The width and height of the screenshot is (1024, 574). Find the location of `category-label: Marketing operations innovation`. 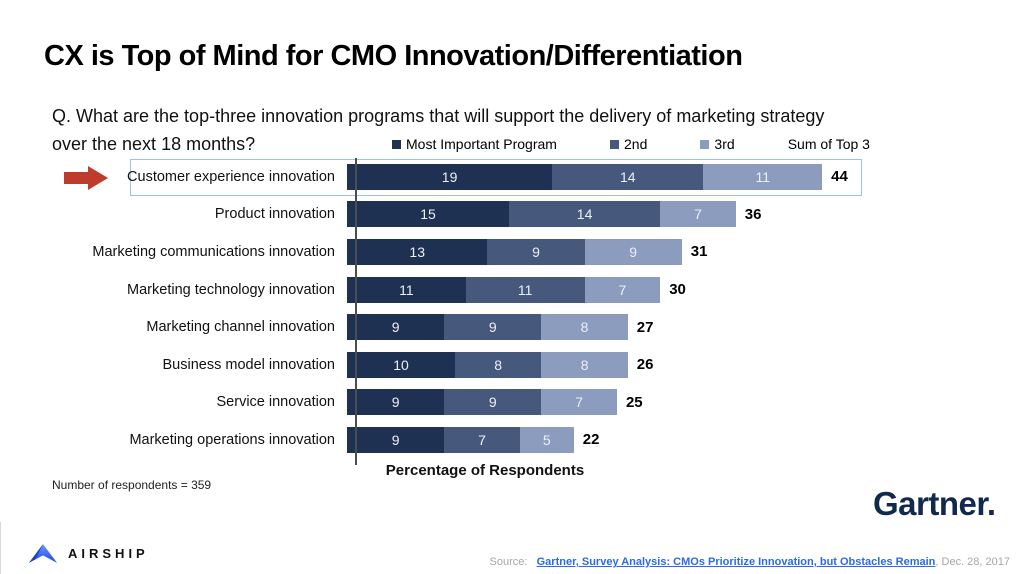

category-label: Marketing operations innovation is located at coordinates (232, 439).